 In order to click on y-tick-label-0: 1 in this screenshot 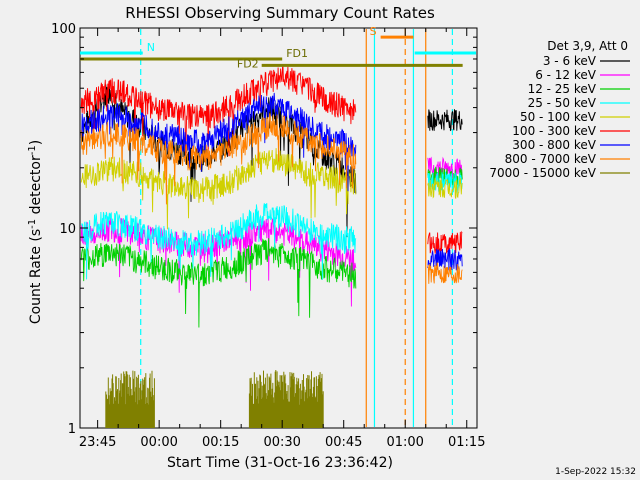, I will do `click(72, 429)`.